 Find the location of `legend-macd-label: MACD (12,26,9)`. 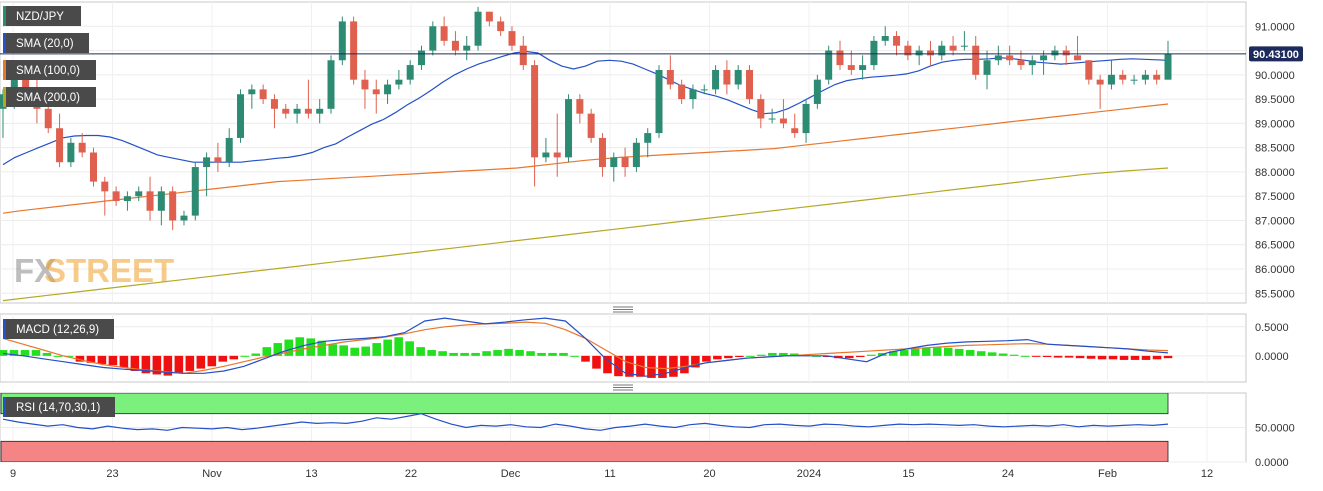

legend-macd-label: MACD (12,26,9) is located at coordinates (57, 330).